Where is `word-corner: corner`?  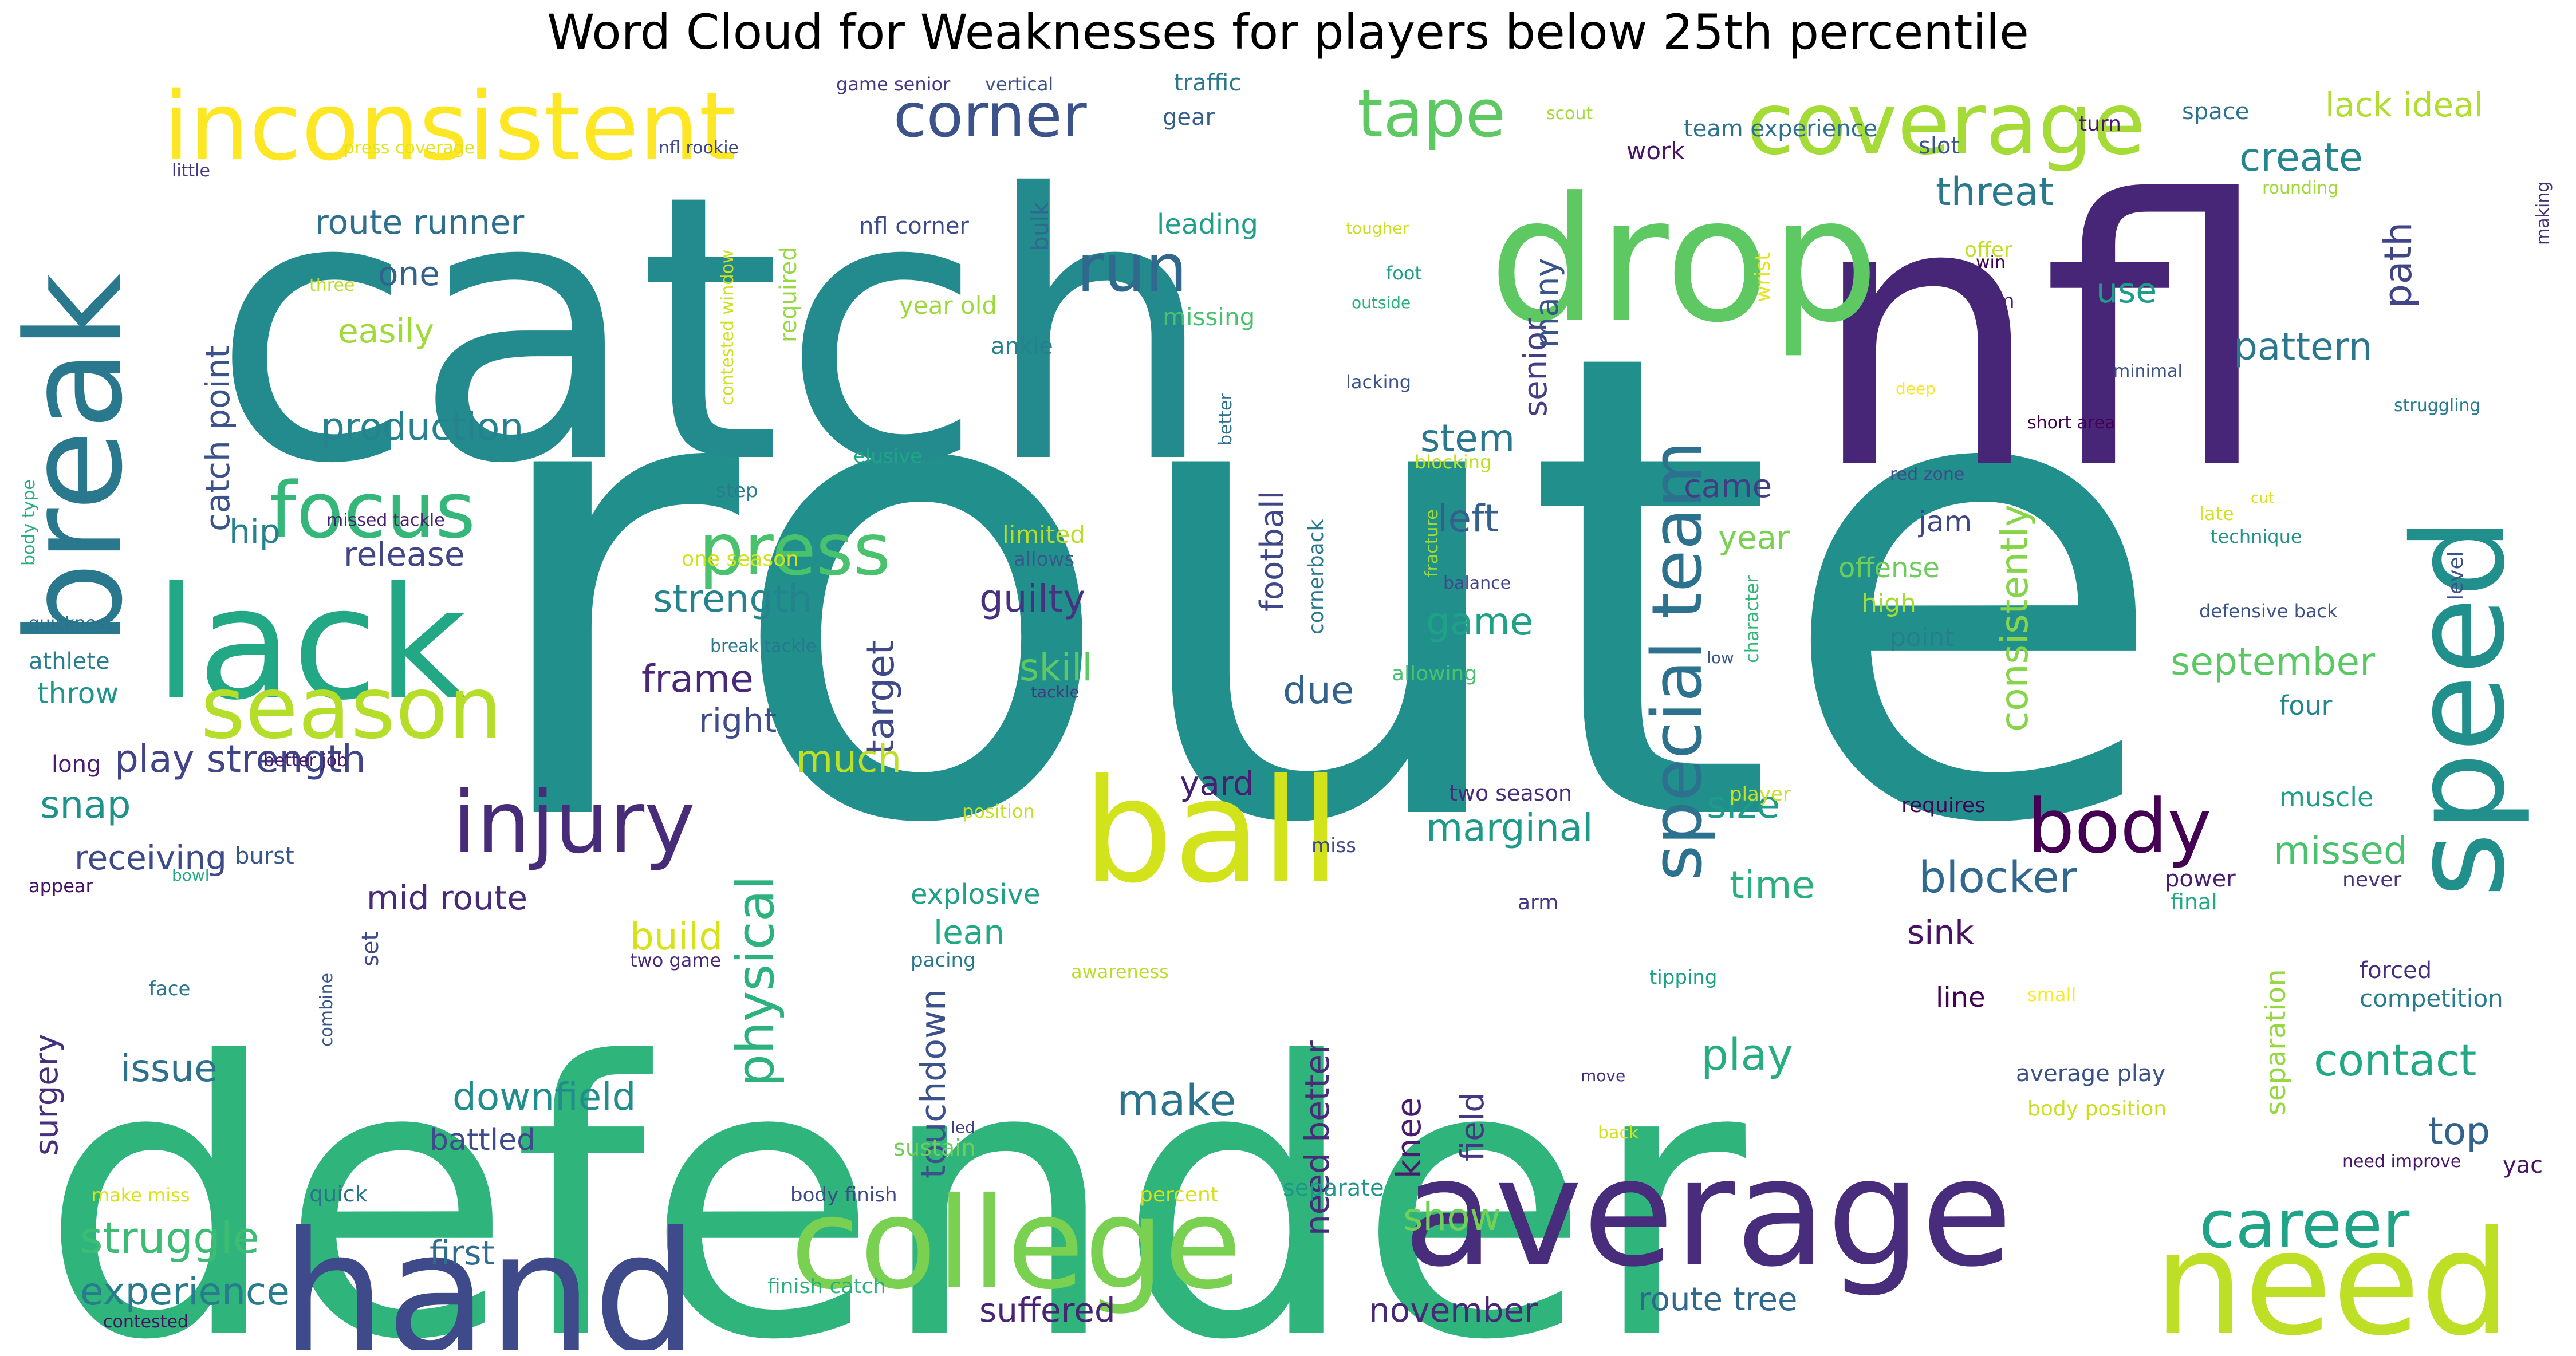
word-corner: corner is located at coordinates (990, 116).